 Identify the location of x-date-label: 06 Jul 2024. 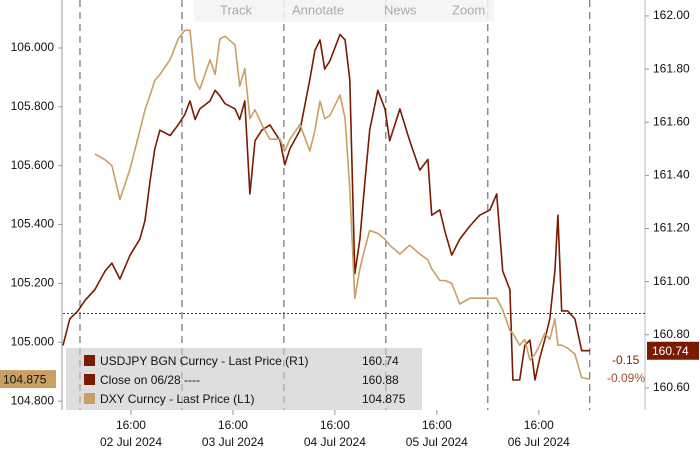
(539, 442).